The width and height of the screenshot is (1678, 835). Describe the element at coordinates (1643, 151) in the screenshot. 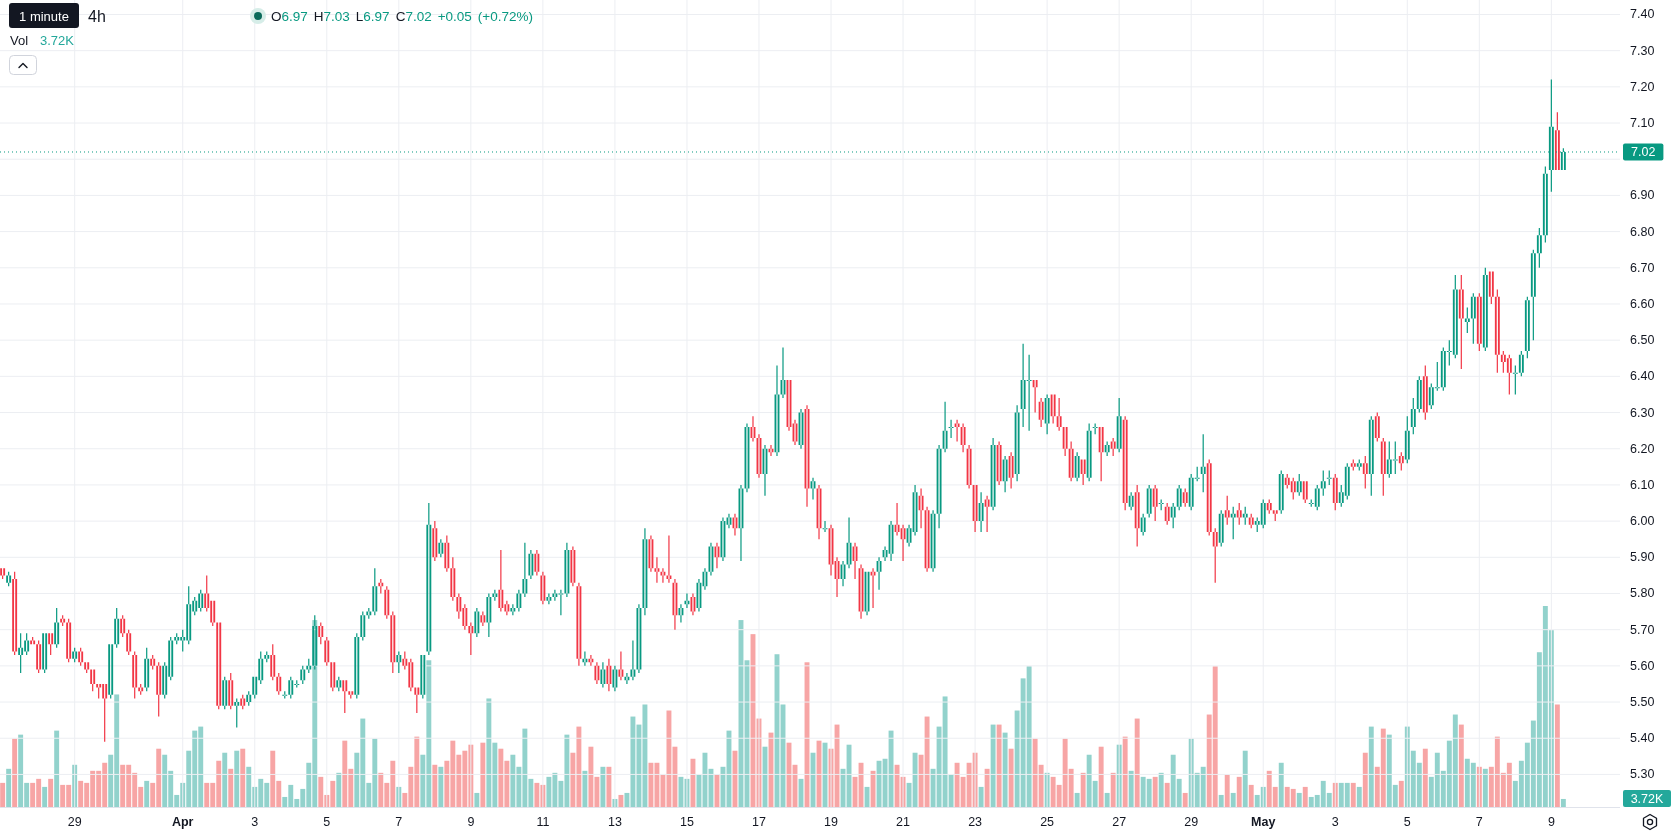

I see `ref-line-label: 7.02` at that location.